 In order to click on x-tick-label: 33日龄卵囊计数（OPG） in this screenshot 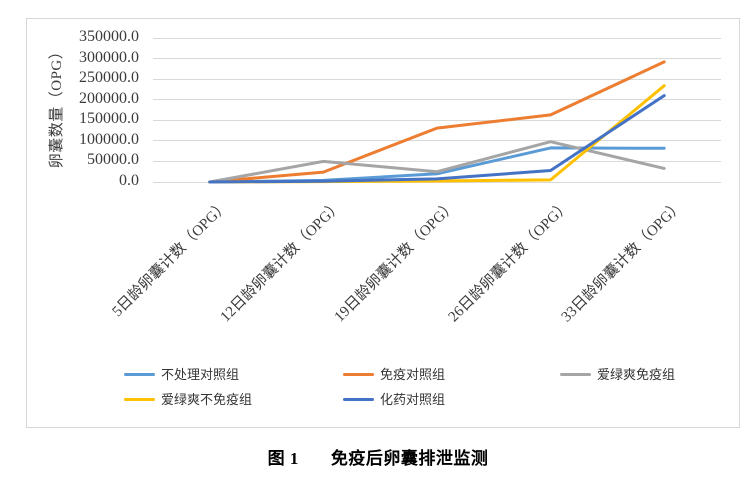, I will do `click(622, 261)`.